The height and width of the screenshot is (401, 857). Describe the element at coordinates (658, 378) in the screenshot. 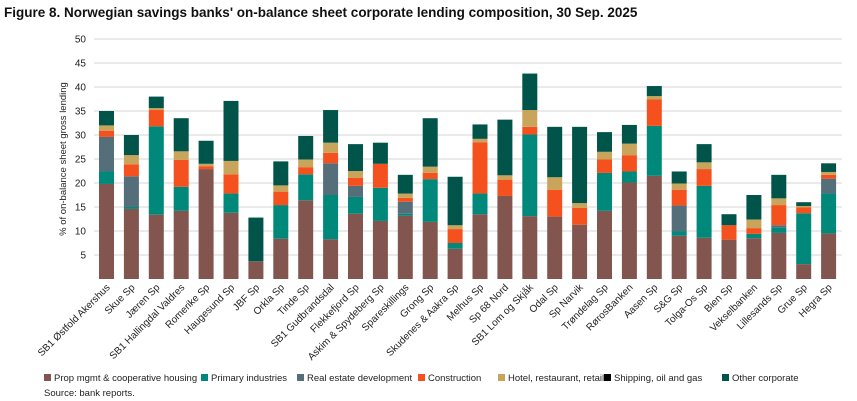

I see `legend-label: Shipping, oil and gas` at that location.